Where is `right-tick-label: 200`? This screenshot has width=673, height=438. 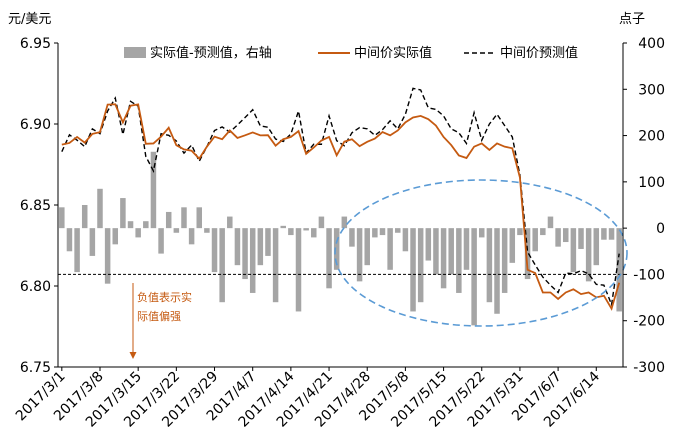
right-tick-label: 200 is located at coordinates (651, 137).